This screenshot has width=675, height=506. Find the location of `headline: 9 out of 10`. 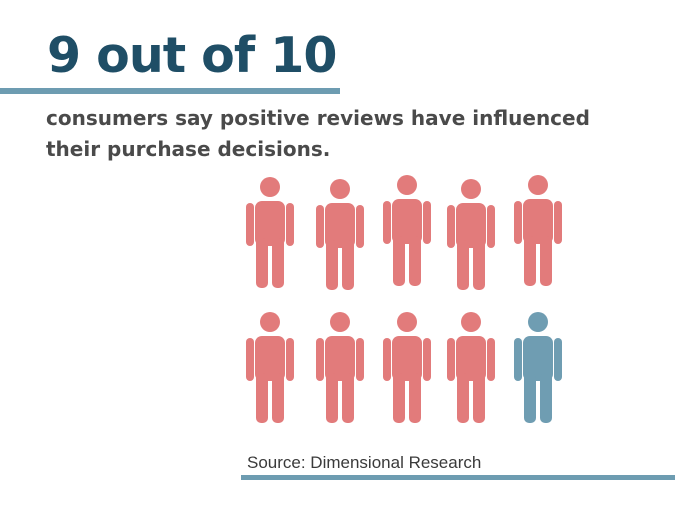

headline: 9 out of 10 is located at coordinates (192, 55).